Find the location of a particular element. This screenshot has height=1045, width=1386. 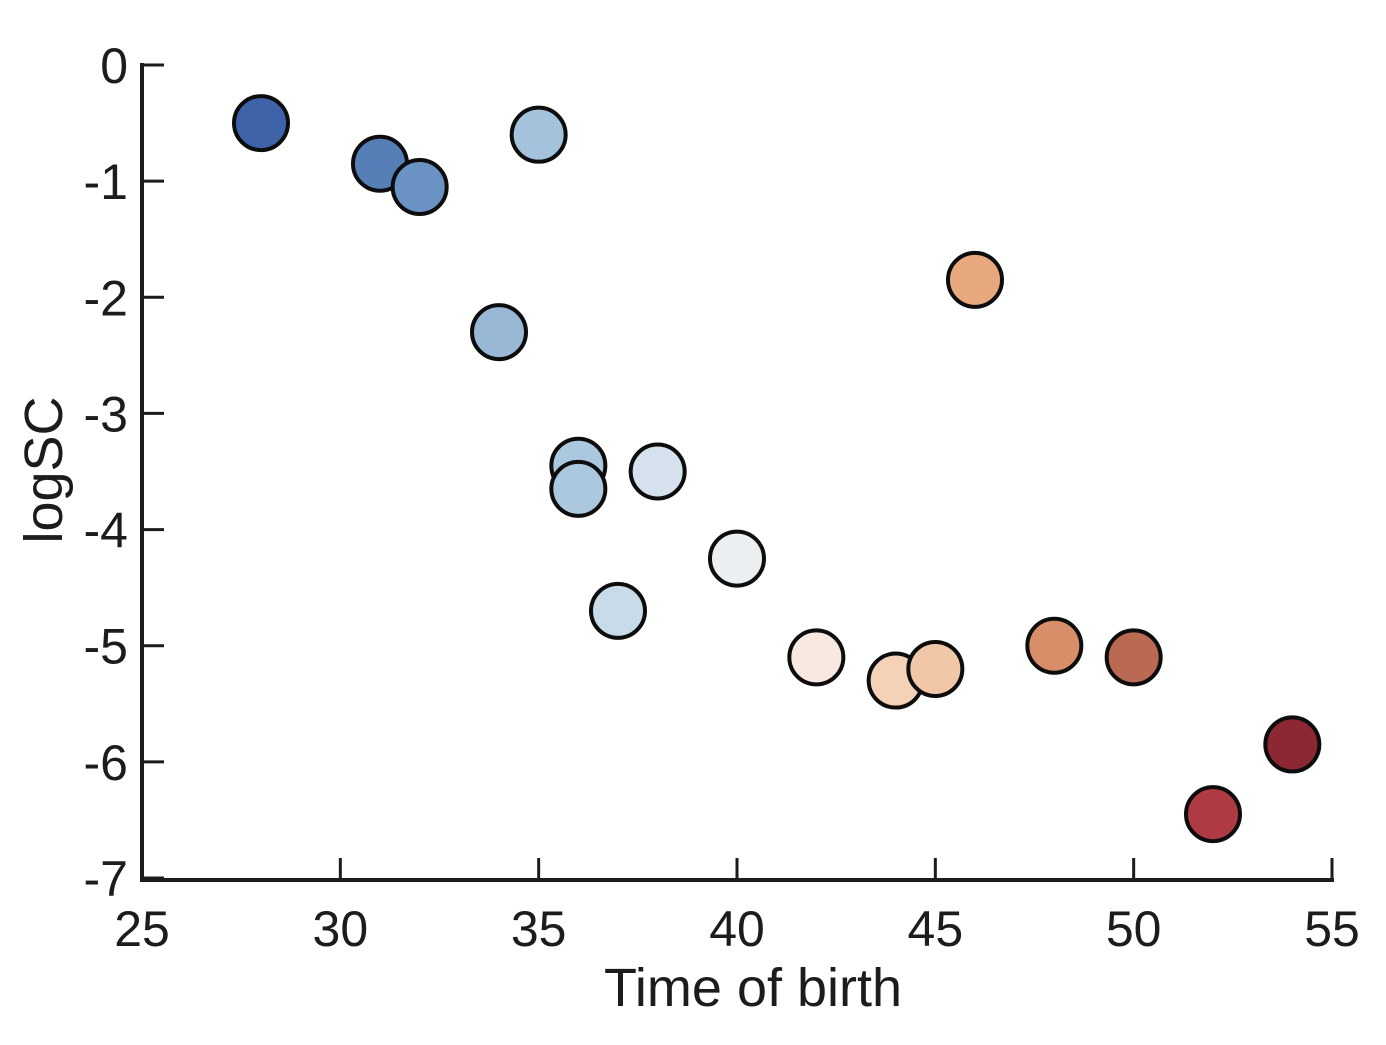

y-tick-label: -4 is located at coordinates (106, 531).